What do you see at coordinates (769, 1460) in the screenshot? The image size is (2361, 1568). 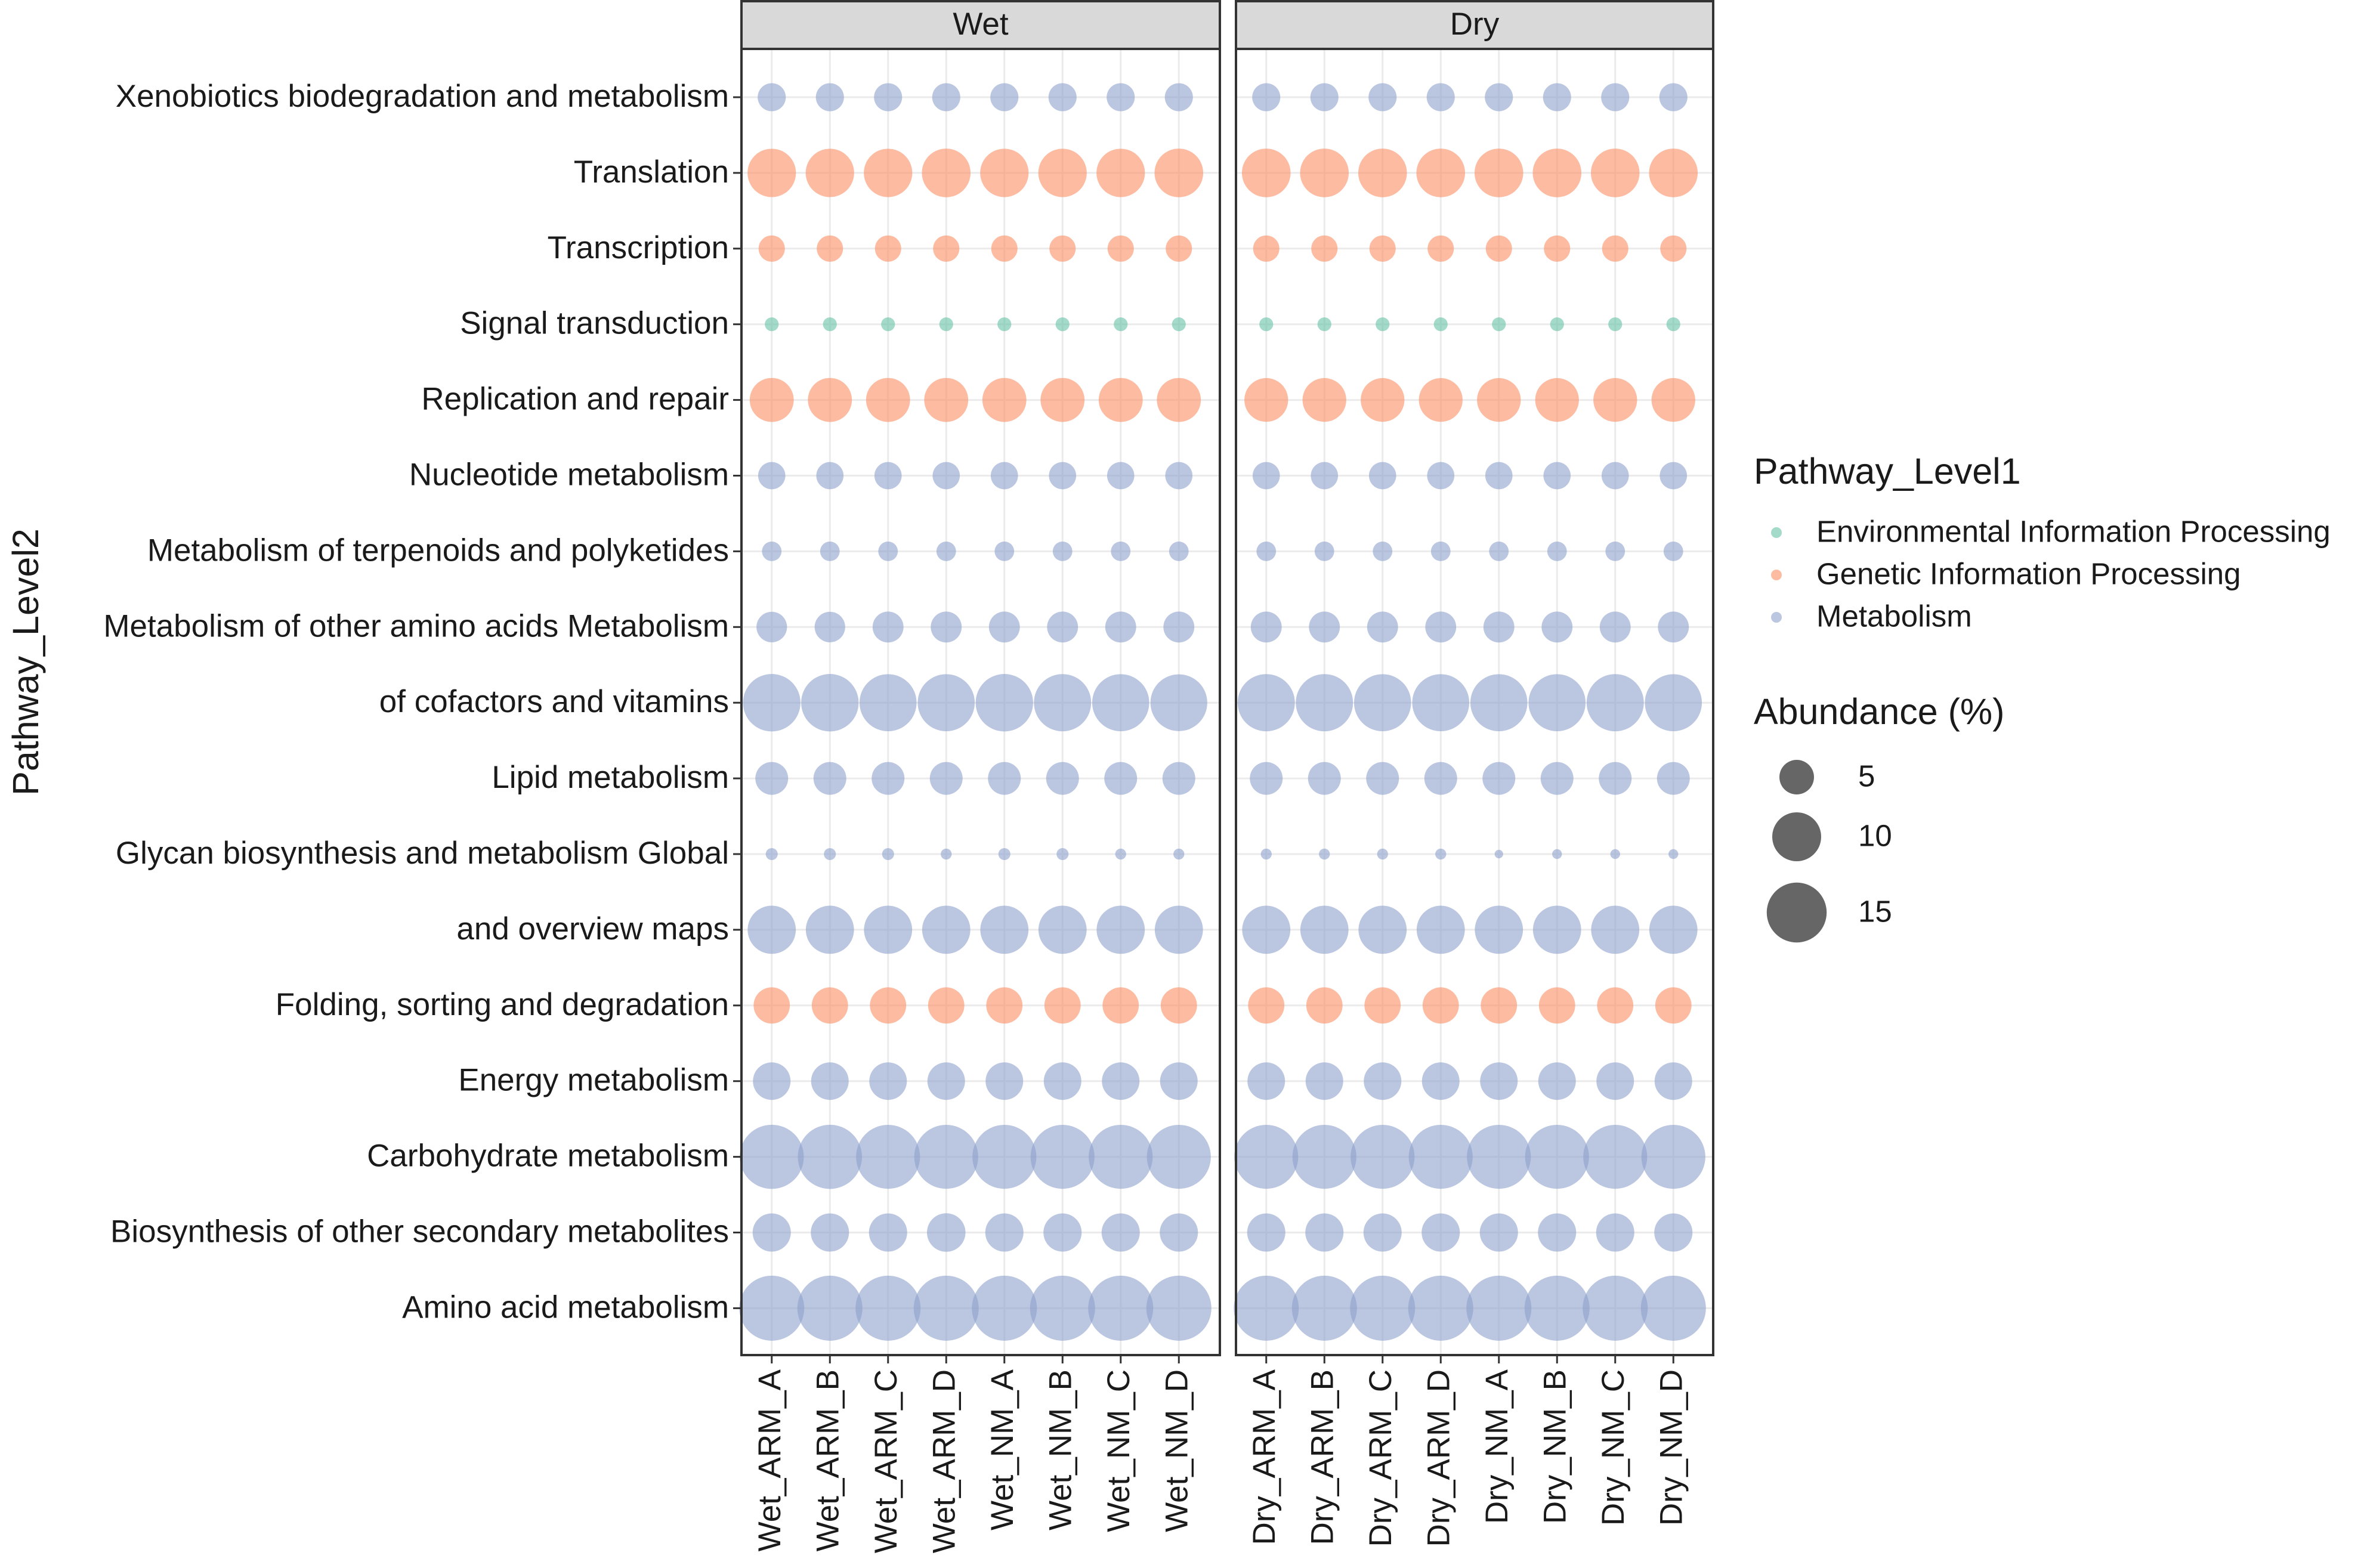 I see `x-tick-label: Wet_ARM_A` at bounding box center [769, 1460].